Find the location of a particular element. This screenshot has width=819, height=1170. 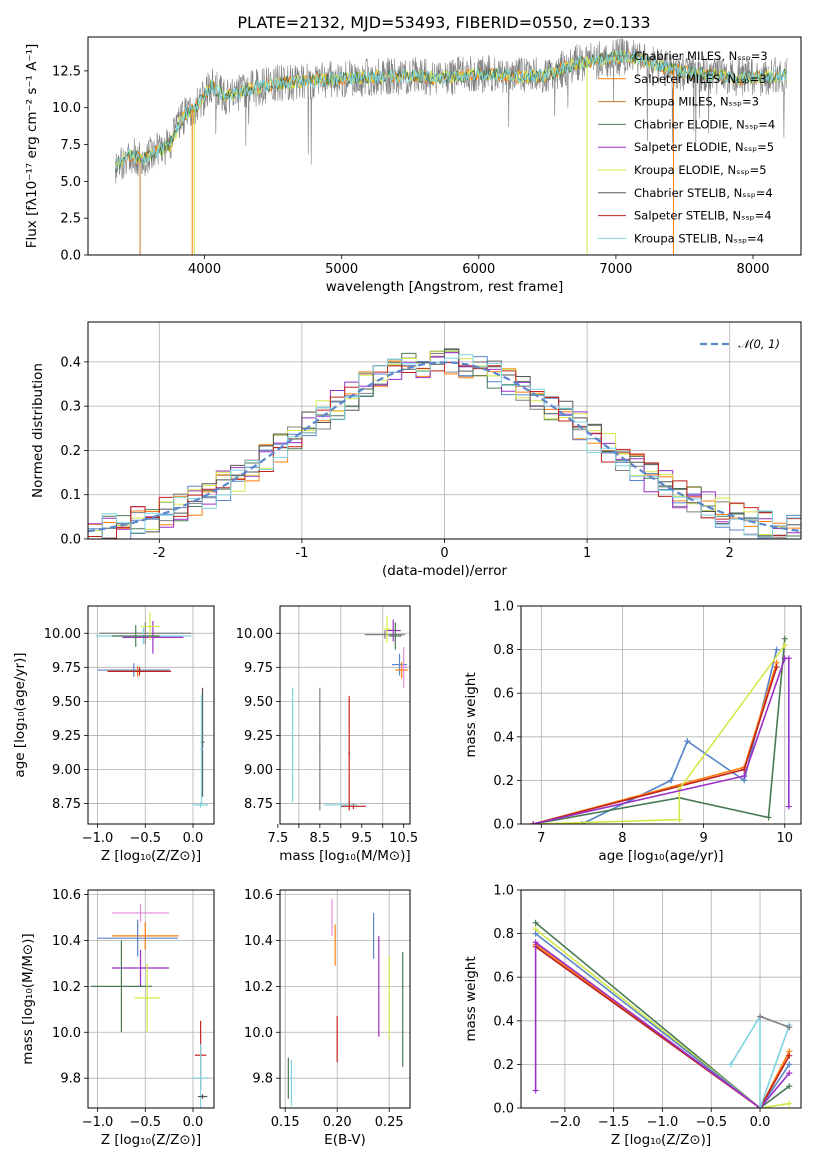

y-tick-label: 9.50 is located at coordinates (66, 702).